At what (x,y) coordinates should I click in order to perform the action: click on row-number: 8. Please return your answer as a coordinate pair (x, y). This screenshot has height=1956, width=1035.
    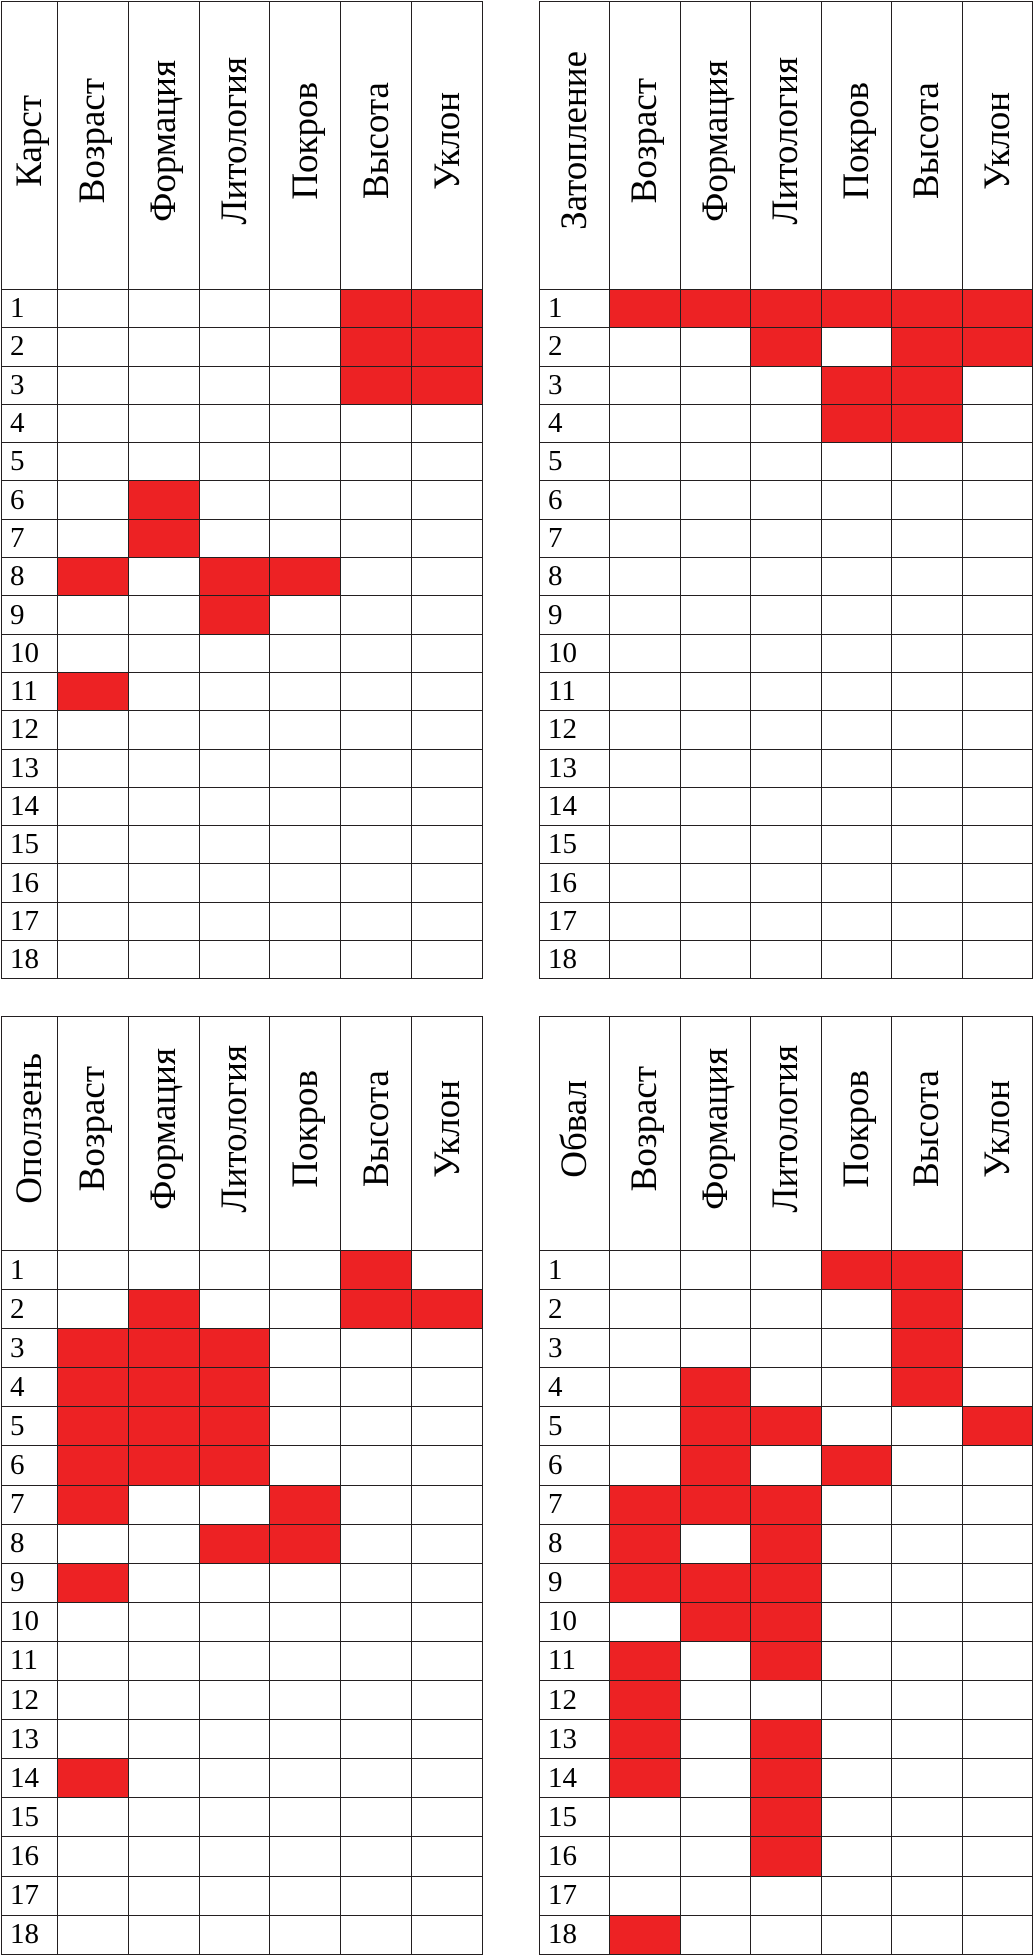
    Looking at the image, I should click on (574, 1543).